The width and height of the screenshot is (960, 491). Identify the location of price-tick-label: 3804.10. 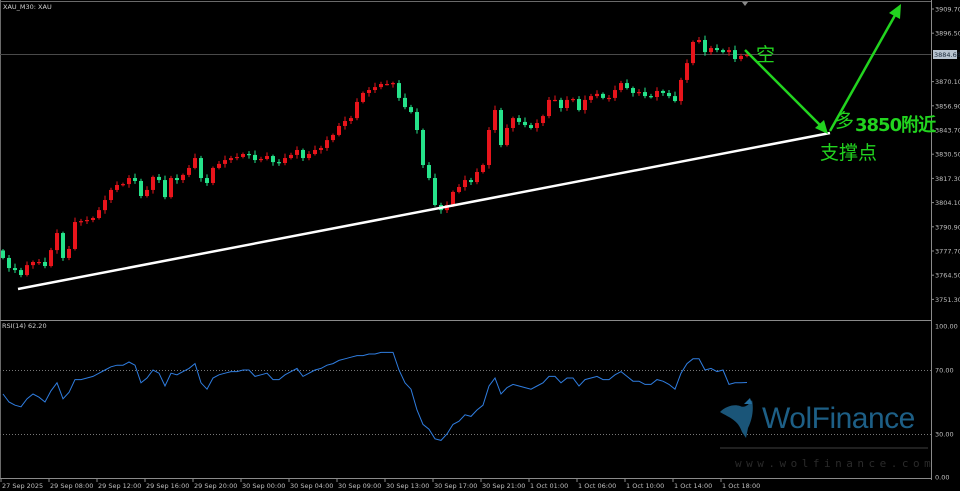
(947, 203).